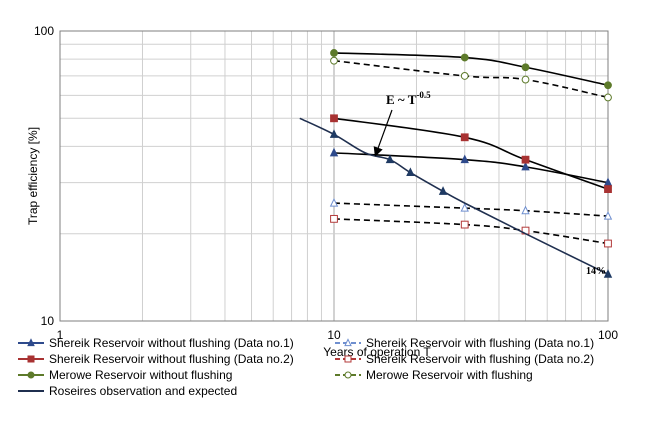 This screenshot has width=648, height=432. I want to click on legend-item: Merowe Reservoir with flushing, so click(434, 375).